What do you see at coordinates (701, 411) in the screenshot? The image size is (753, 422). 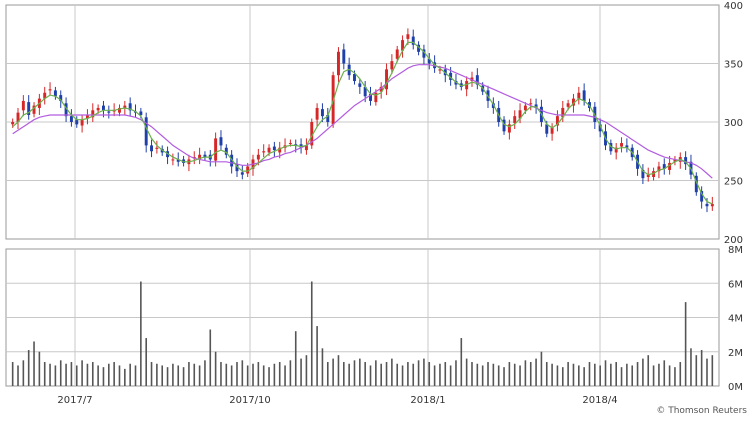 I see `source-credit: © Thomson Reuters` at bounding box center [701, 411].